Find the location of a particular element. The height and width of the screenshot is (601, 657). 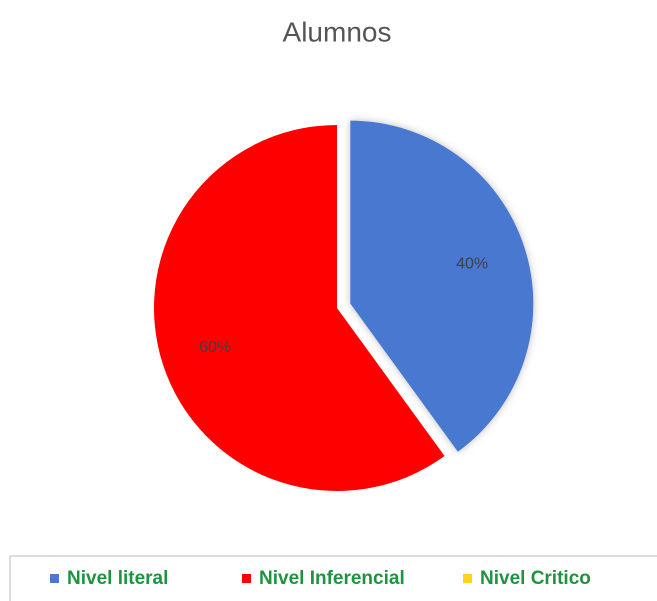

legend-box is located at coordinates (333, 578).